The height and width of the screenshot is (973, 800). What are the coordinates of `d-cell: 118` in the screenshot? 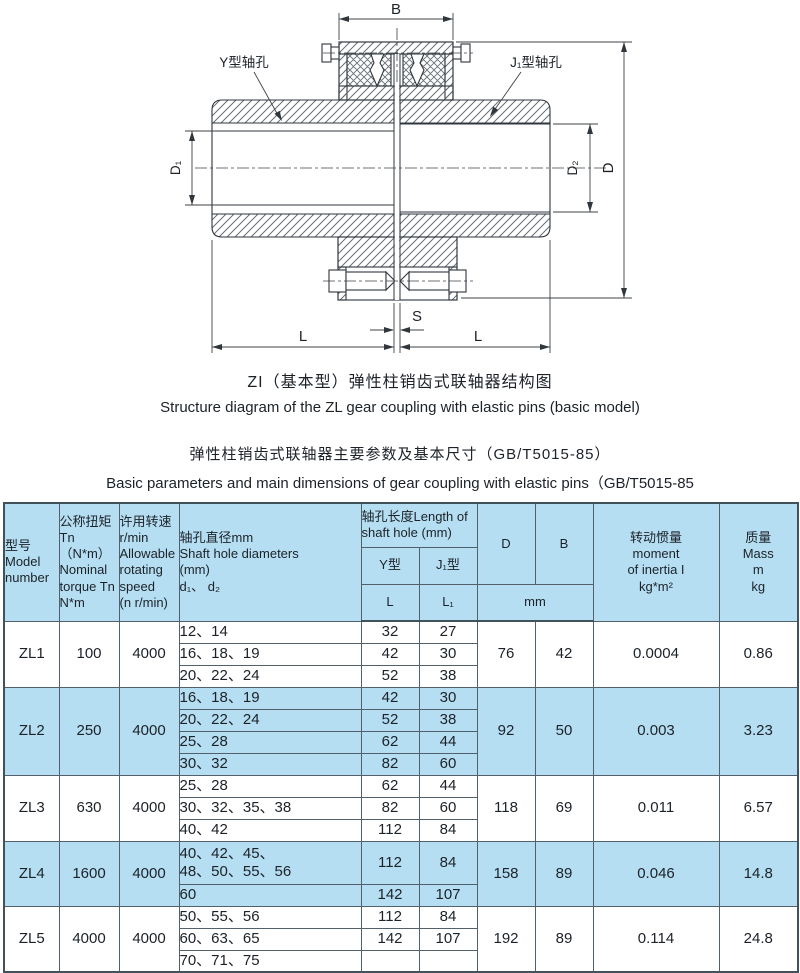 It's located at (506, 808).